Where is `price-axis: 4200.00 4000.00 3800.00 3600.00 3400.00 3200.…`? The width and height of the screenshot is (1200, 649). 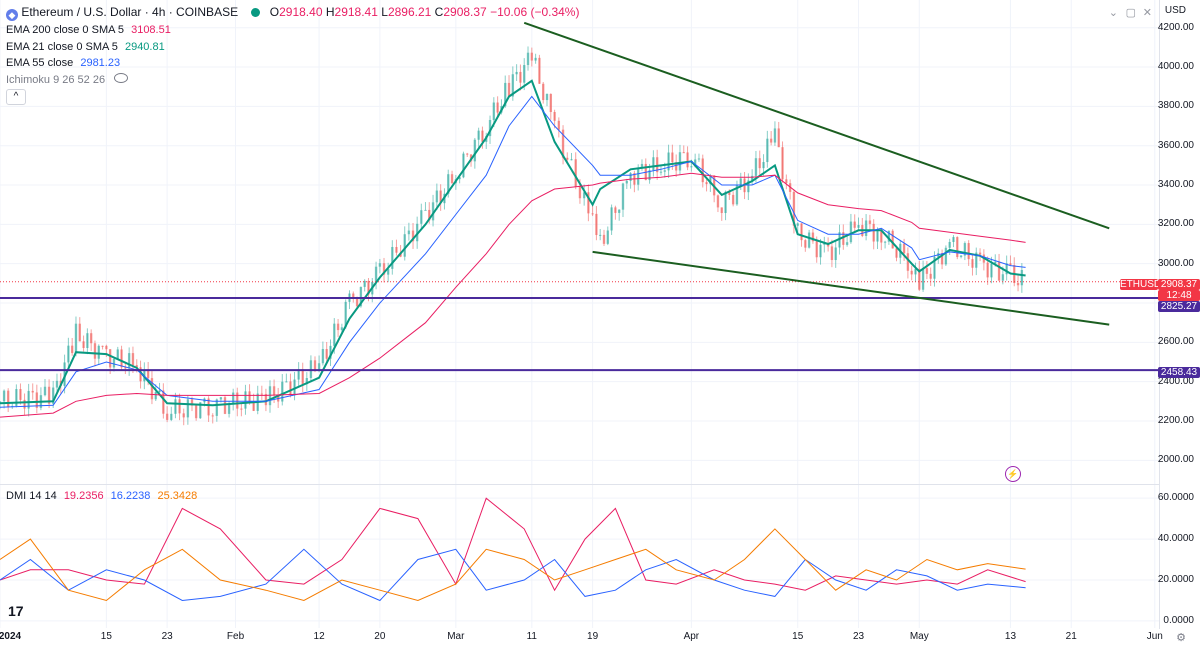 price-axis: 4200.00 4000.00 3800.00 3600.00 3400.00 3200.… is located at coordinates (1178, 314).